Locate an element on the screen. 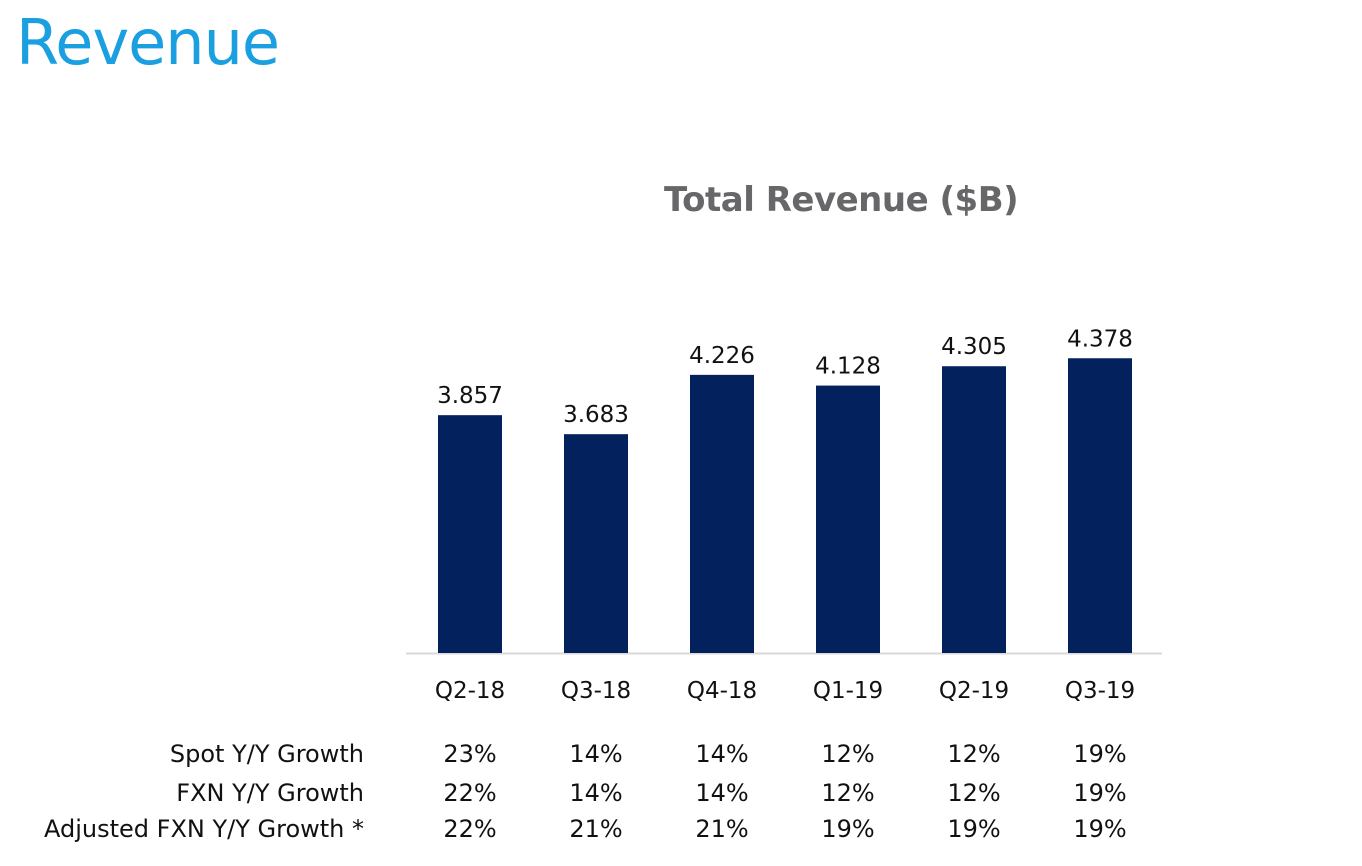 This screenshot has width=1362, height=866. value-label: 4.226 is located at coordinates (722, 356).